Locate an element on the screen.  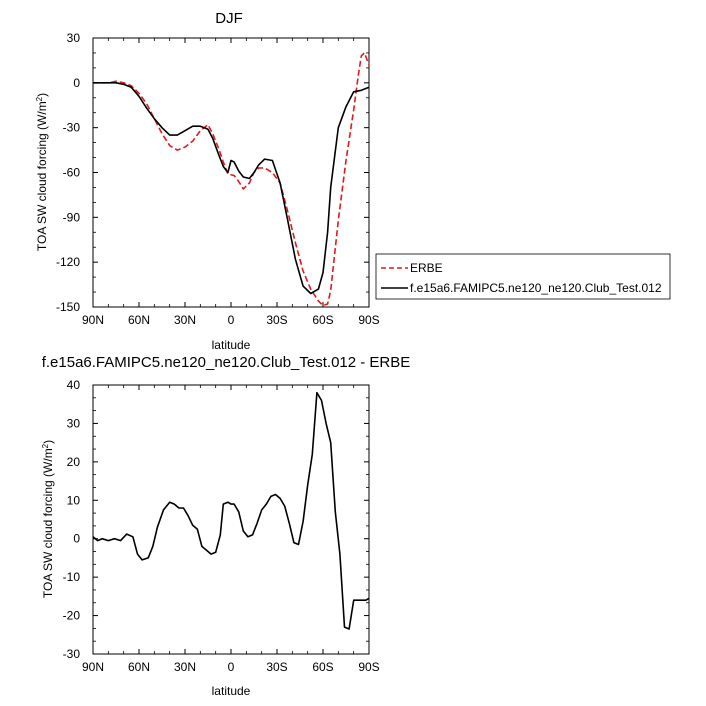
y-tick-label: -20 is located at coordinates (72, 616).